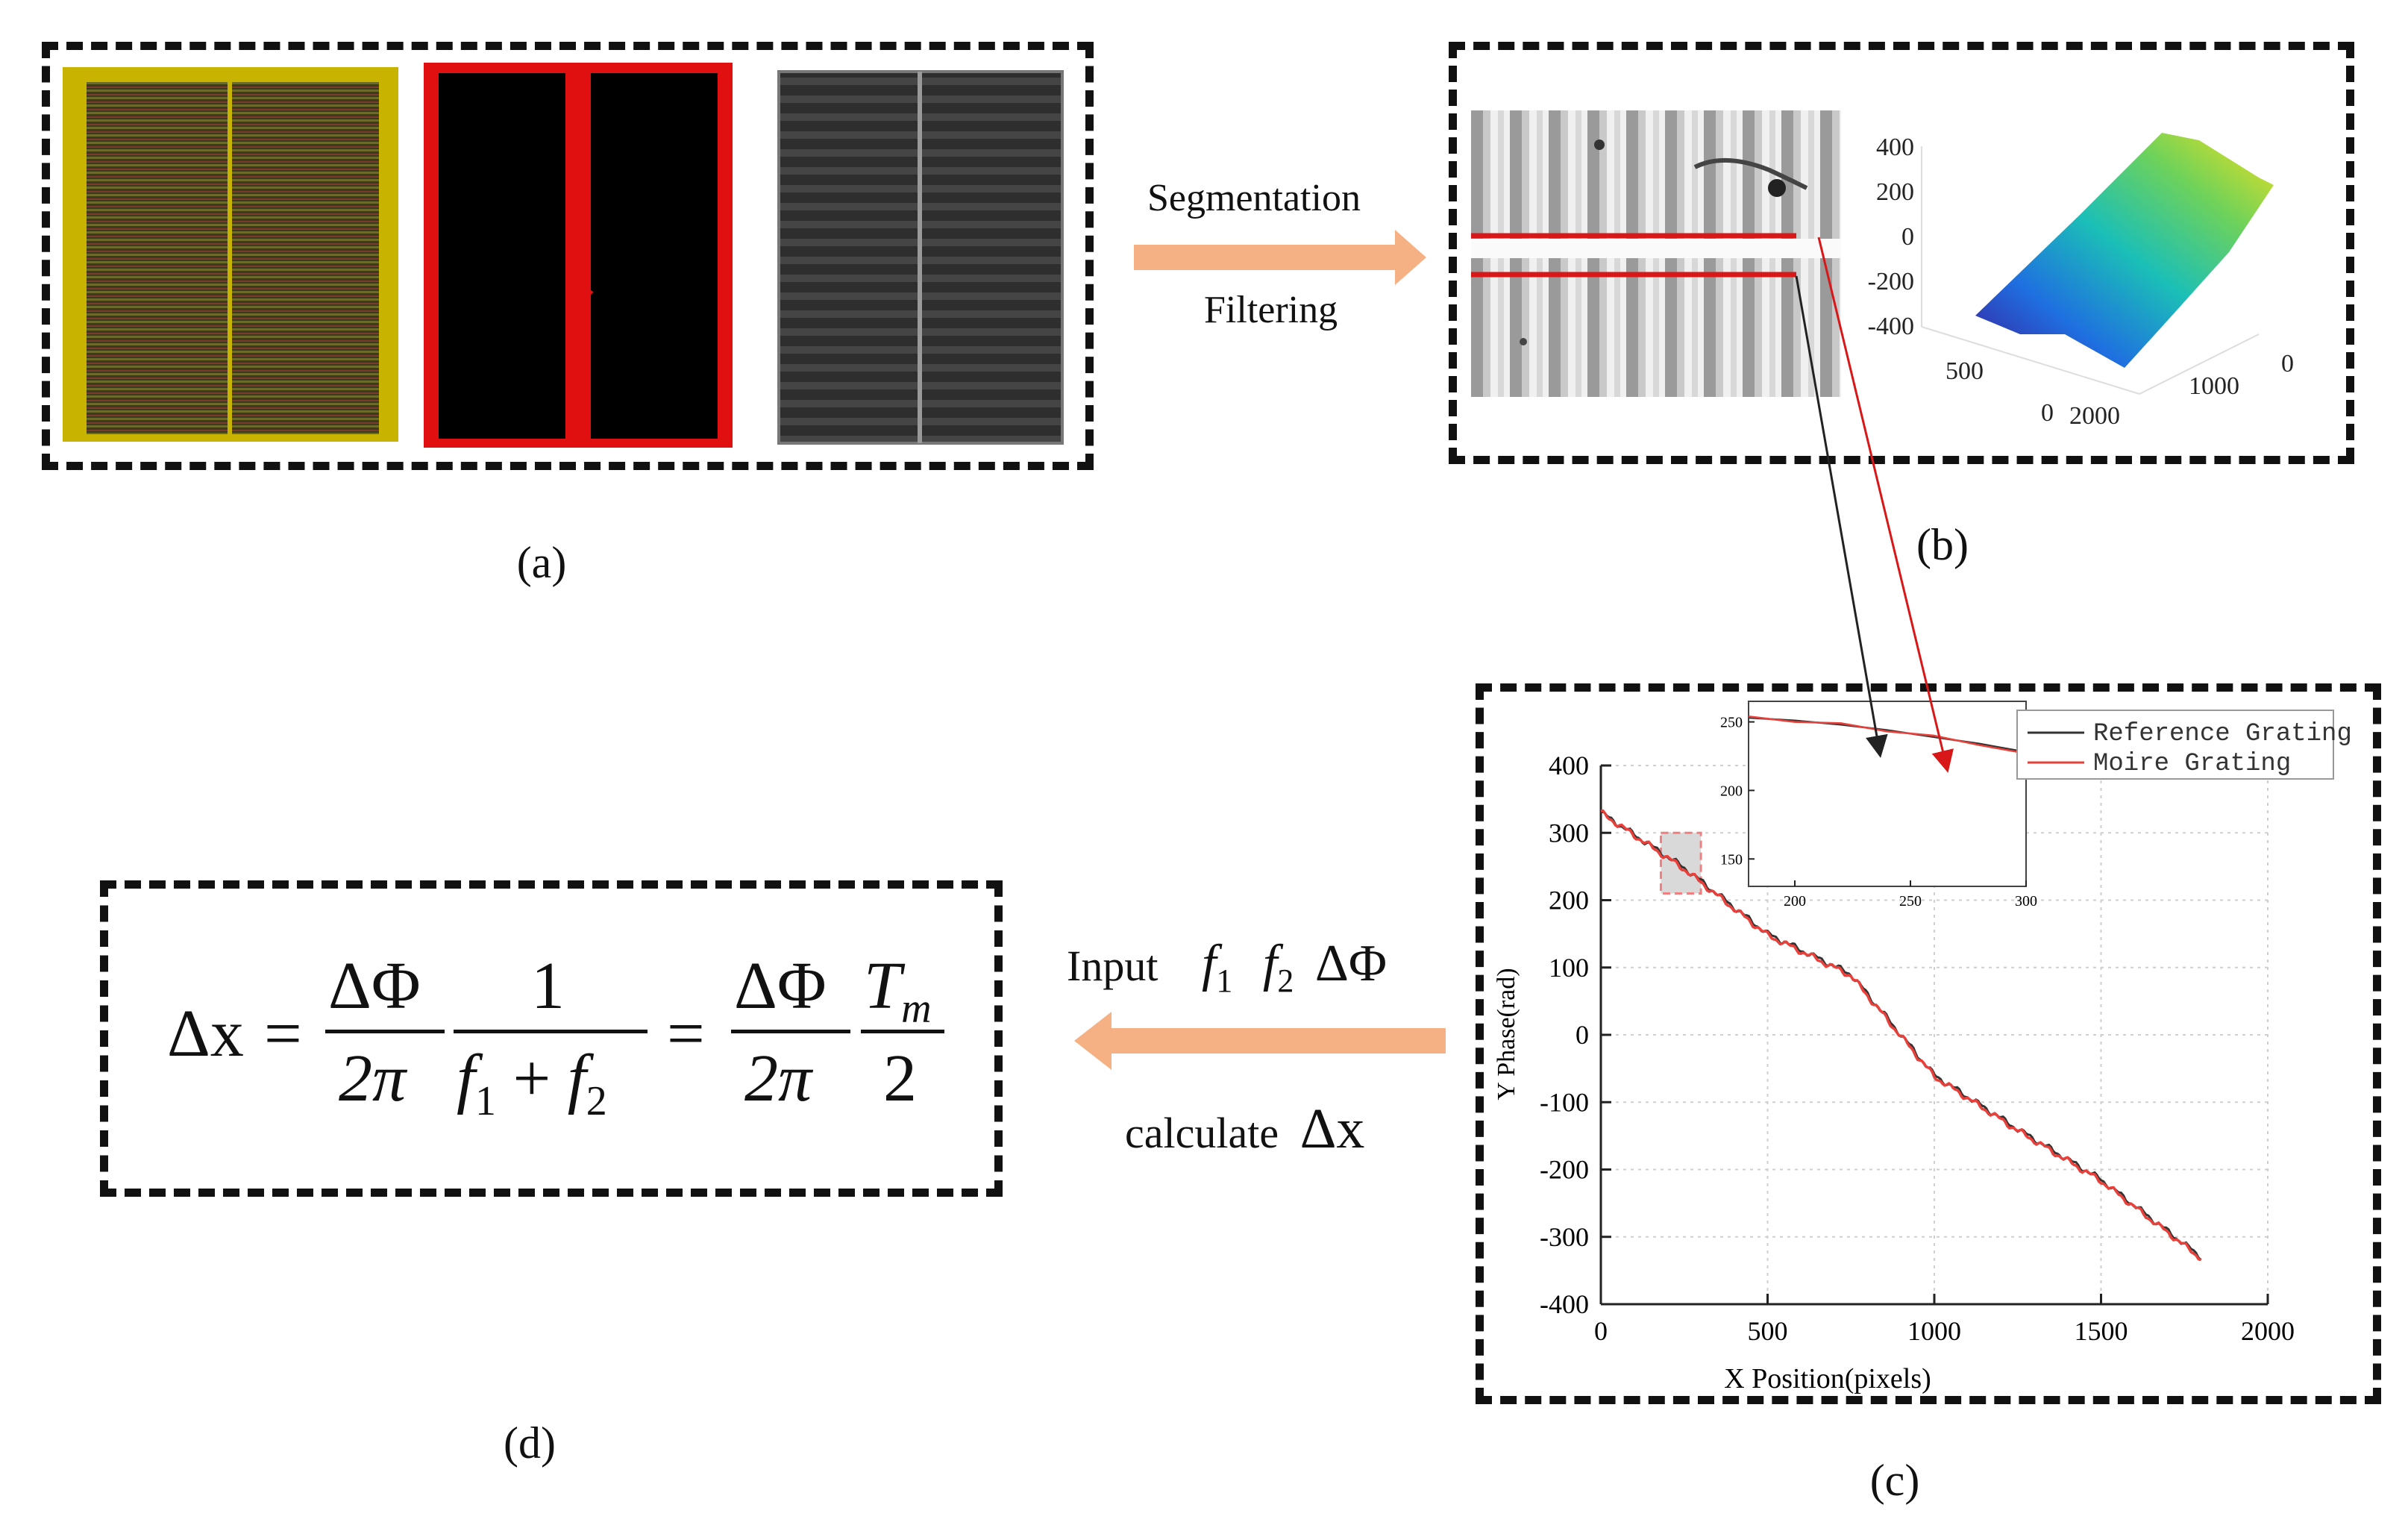 The height and width of the screenshot is (1531, 2408). I want to click on formula: Δx = ΔΦ 2π 1 f1 + f2 = ΔΦ 2π Tm 2, so click(574, 1041).